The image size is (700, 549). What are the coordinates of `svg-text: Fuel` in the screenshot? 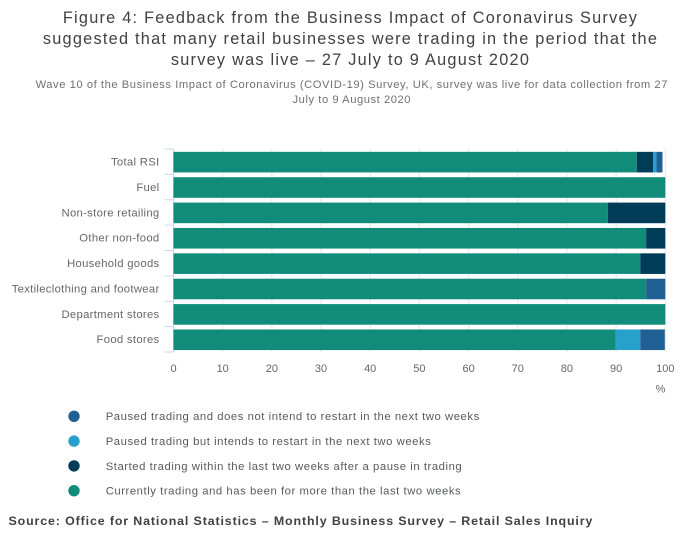 It's located at (147, 188).